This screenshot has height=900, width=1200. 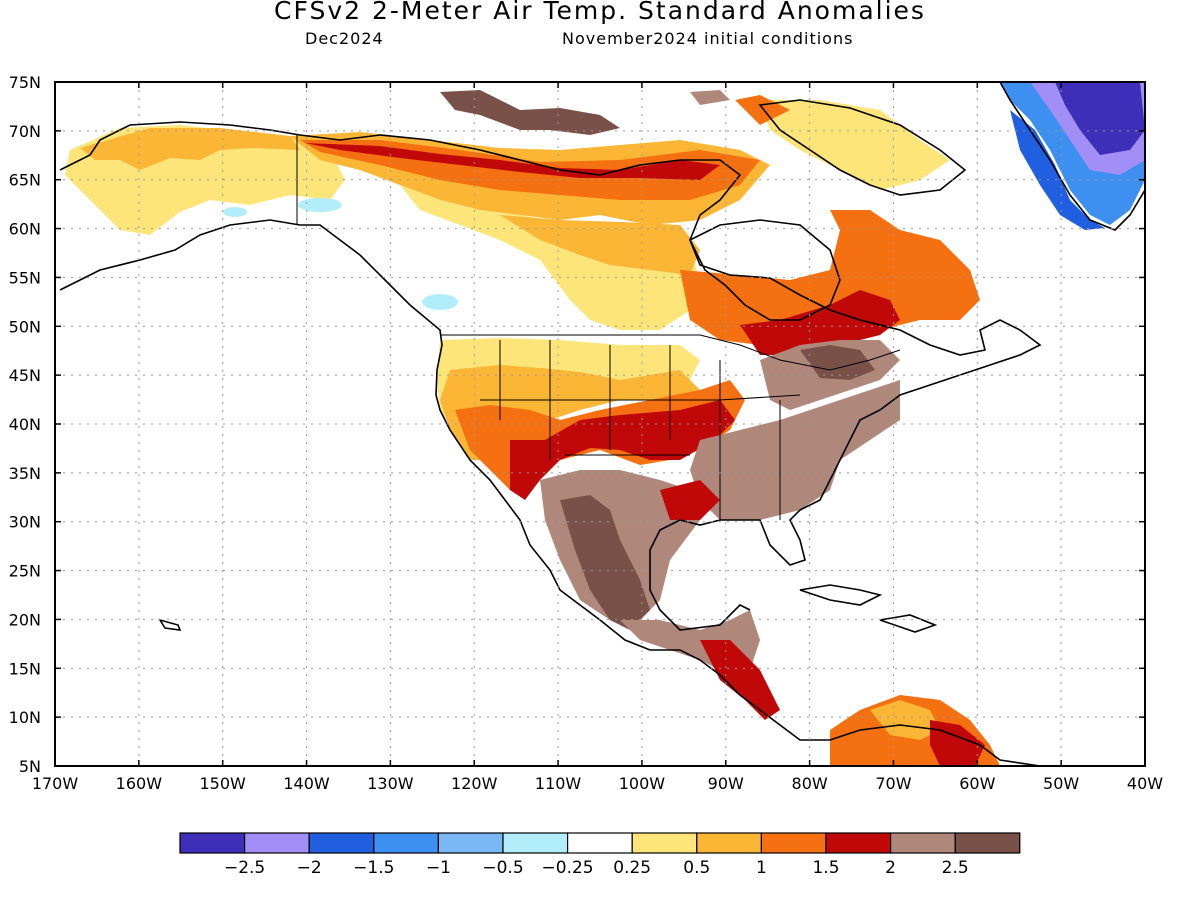 I want to click on lon-label: 170W, so click(x=55, y=783).